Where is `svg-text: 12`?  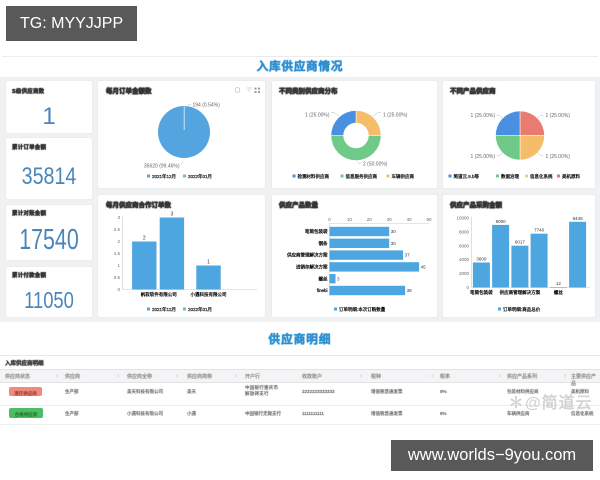
svg-text: 12 is located at coordinates (559, 283).